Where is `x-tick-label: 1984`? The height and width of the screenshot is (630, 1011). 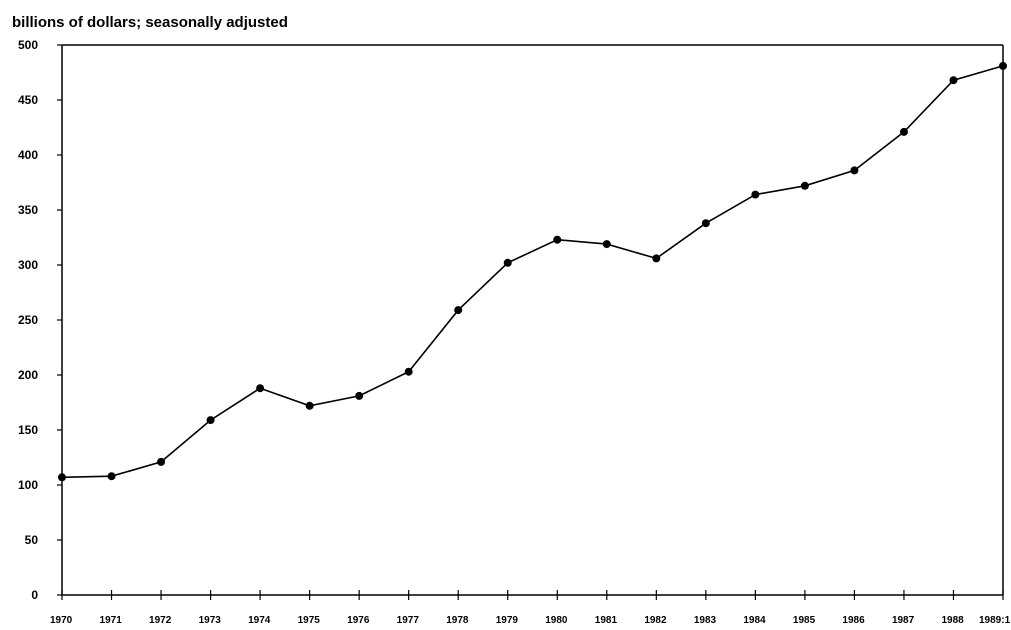
x-tick-label: 1984 is located at coordinates (754, 620).